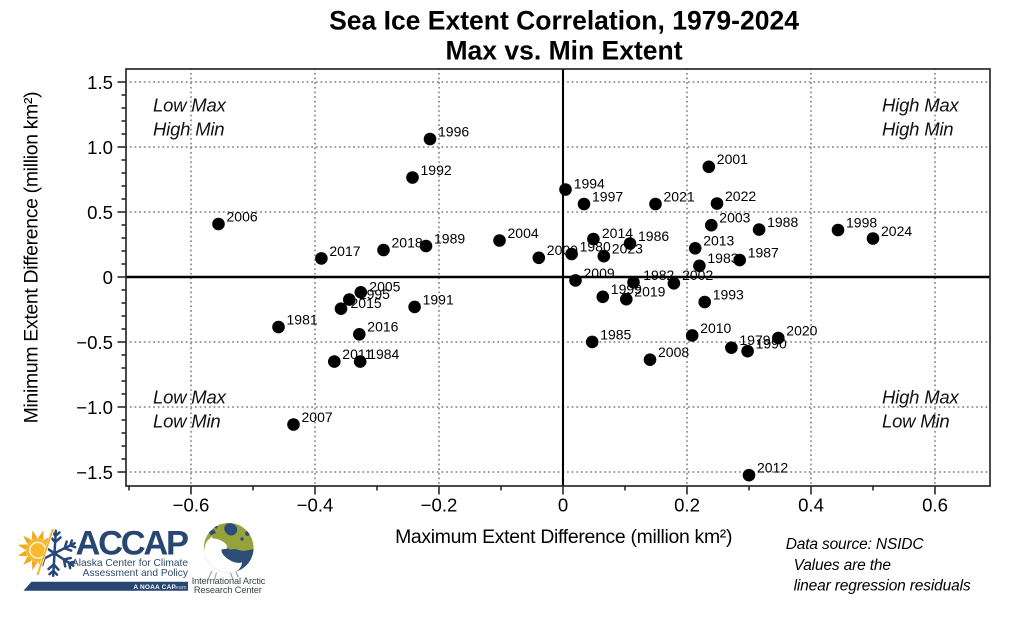  What do you see at coordinates (763, 253) in the screenshot?
I see `svg-text: 1987` at bounding box center [763, 253].